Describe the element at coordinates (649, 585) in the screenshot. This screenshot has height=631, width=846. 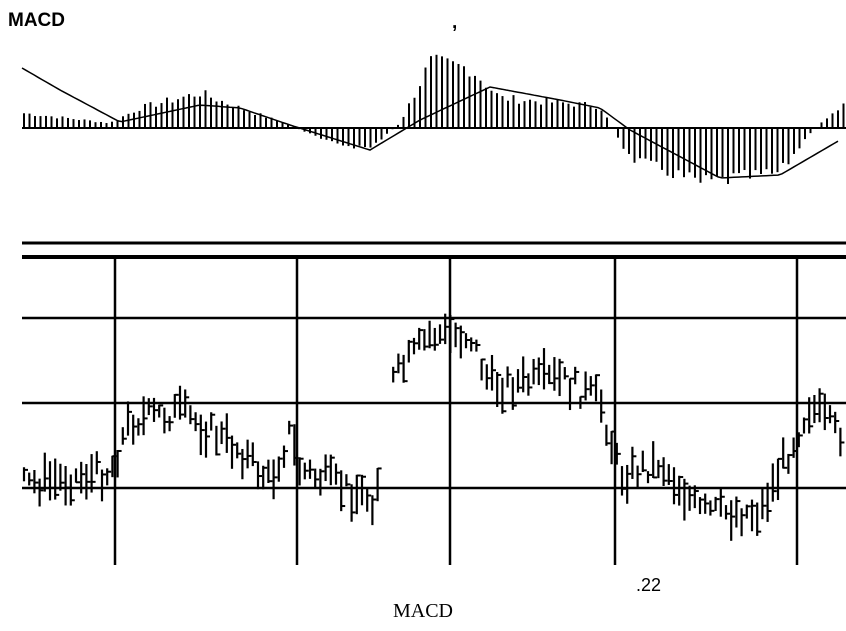
I see `figure-number: .22` at that location.